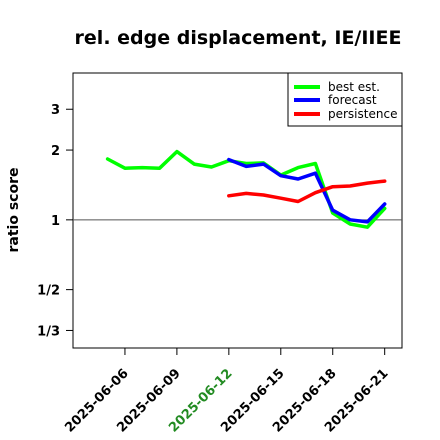 The image size is (440, 440). I want to click on y-tick-label: 1/2, so click(48, 291).